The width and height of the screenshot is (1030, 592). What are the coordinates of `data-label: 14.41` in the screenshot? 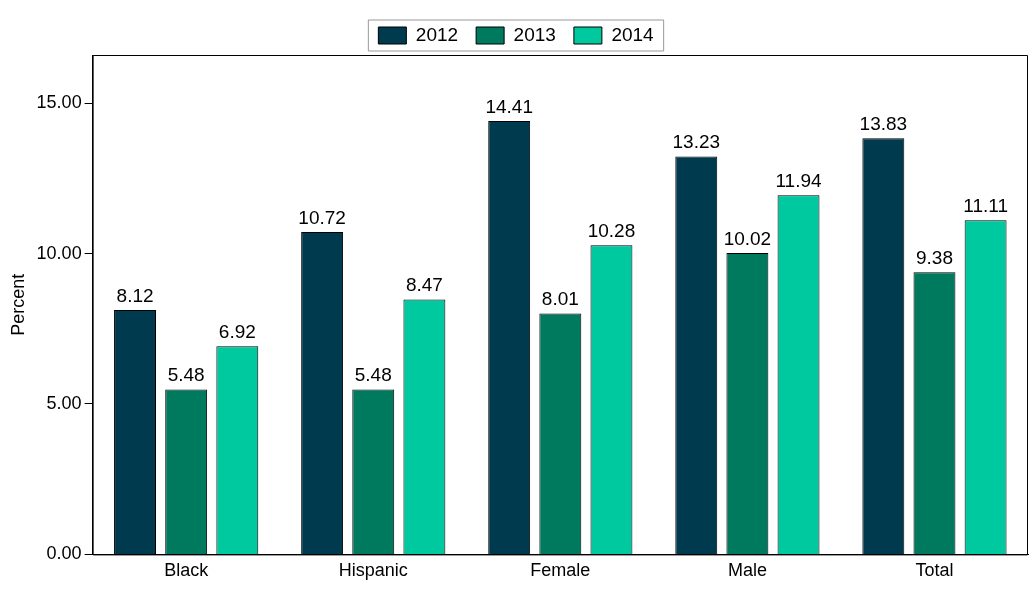 It's located at (509, 106).